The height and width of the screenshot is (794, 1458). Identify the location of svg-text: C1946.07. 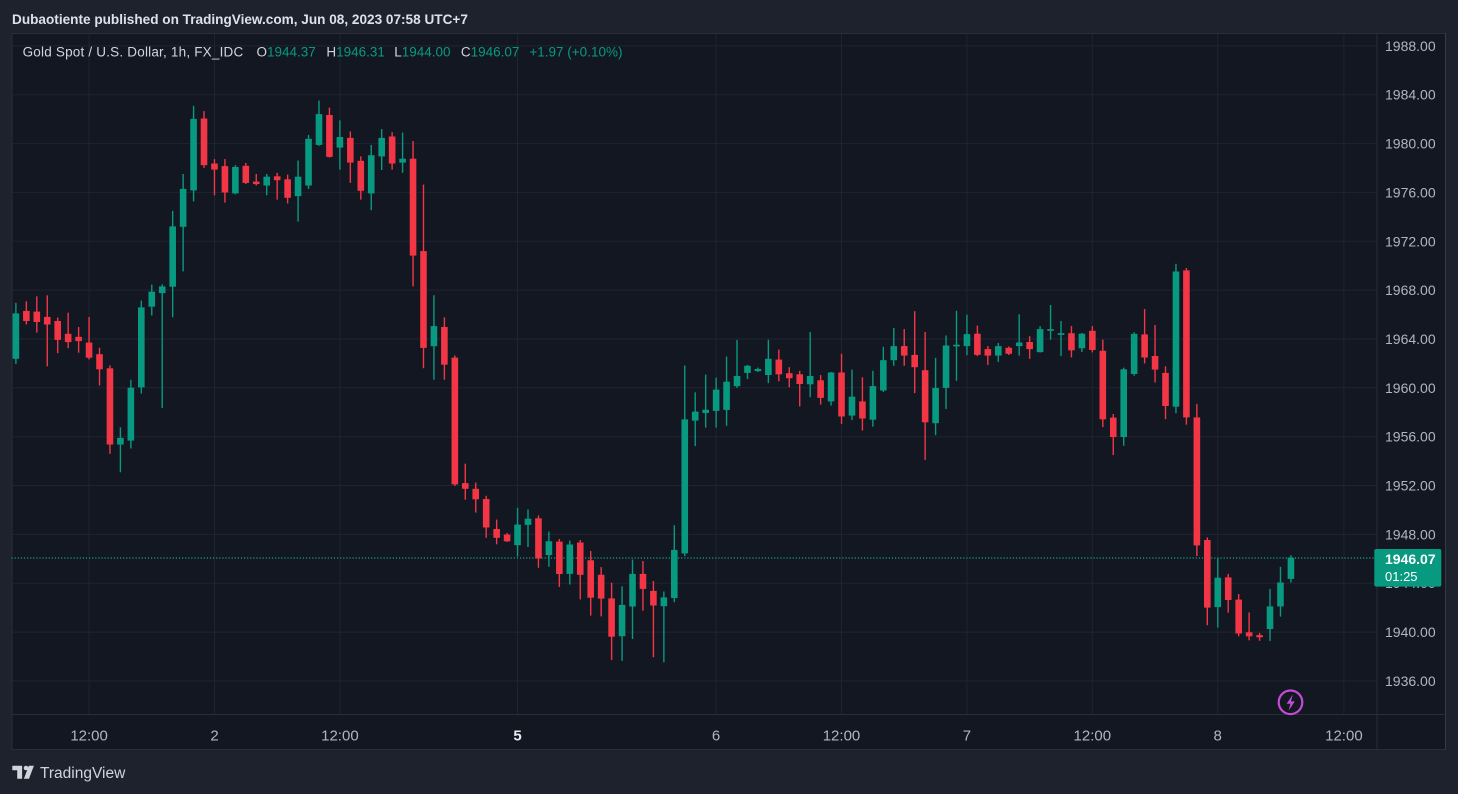
(490, 52).